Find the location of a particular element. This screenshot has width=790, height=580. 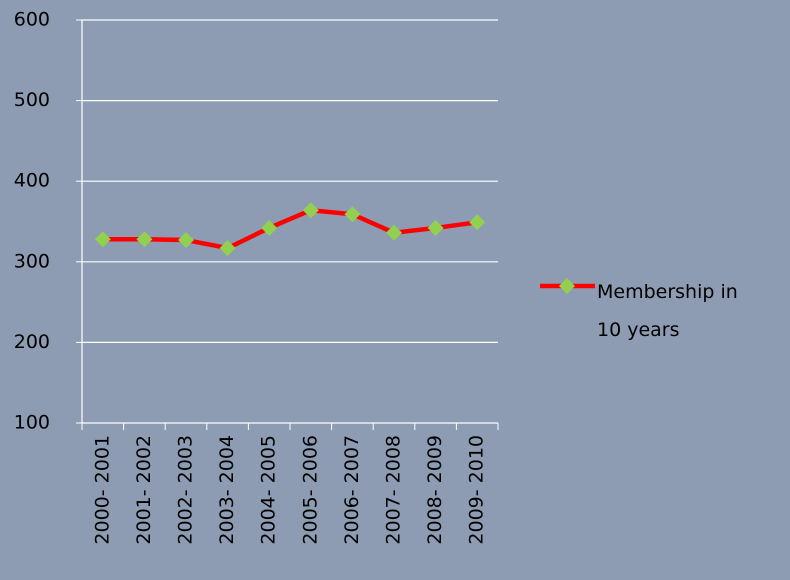

x-tick-label: 2004- 2005 is located at coordinates (269, 490).